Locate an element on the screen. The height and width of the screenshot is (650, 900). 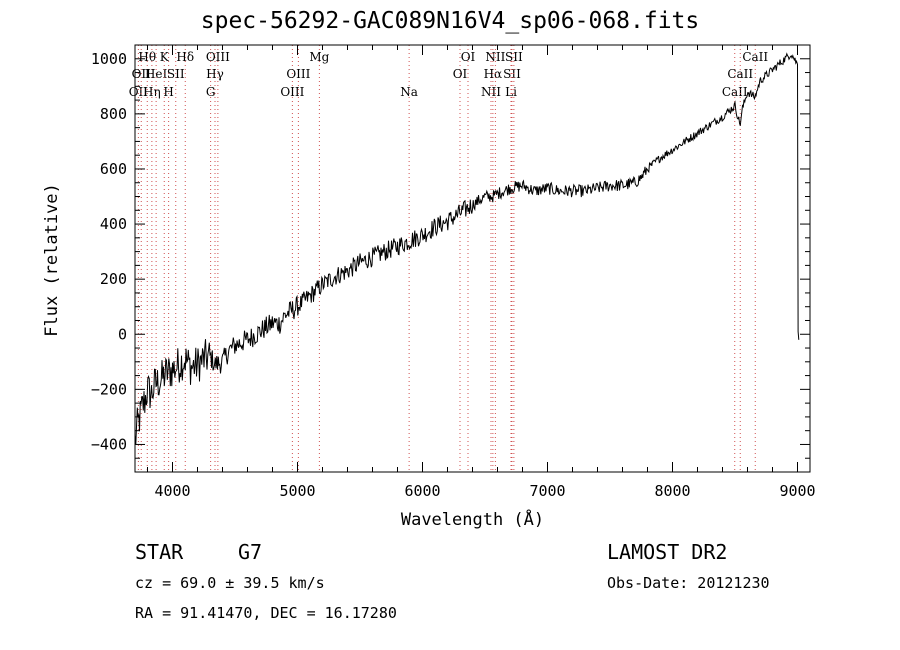
y-tick-label-3: 400 is located at coordinates (113, 224).